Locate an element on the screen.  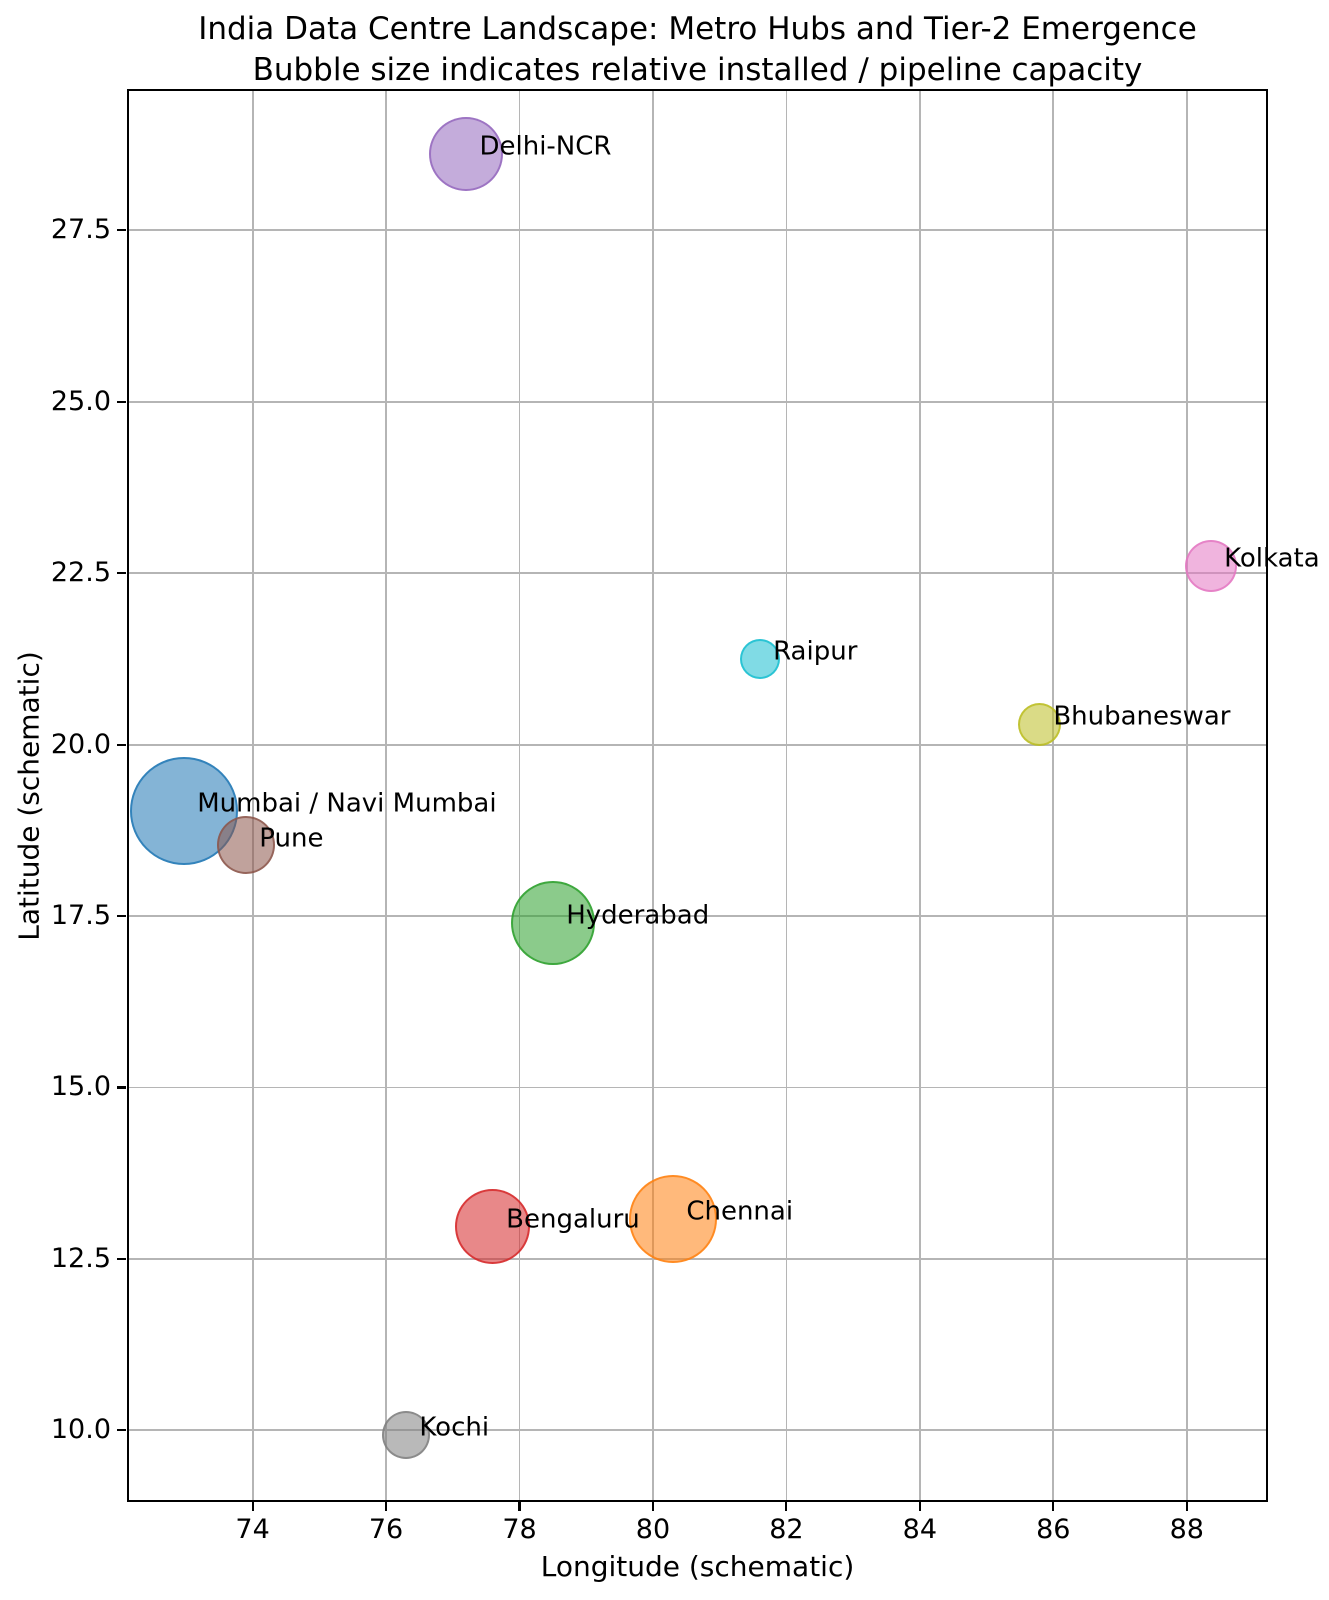
y-gridline-17.5 is located at coordinates (697, 916).